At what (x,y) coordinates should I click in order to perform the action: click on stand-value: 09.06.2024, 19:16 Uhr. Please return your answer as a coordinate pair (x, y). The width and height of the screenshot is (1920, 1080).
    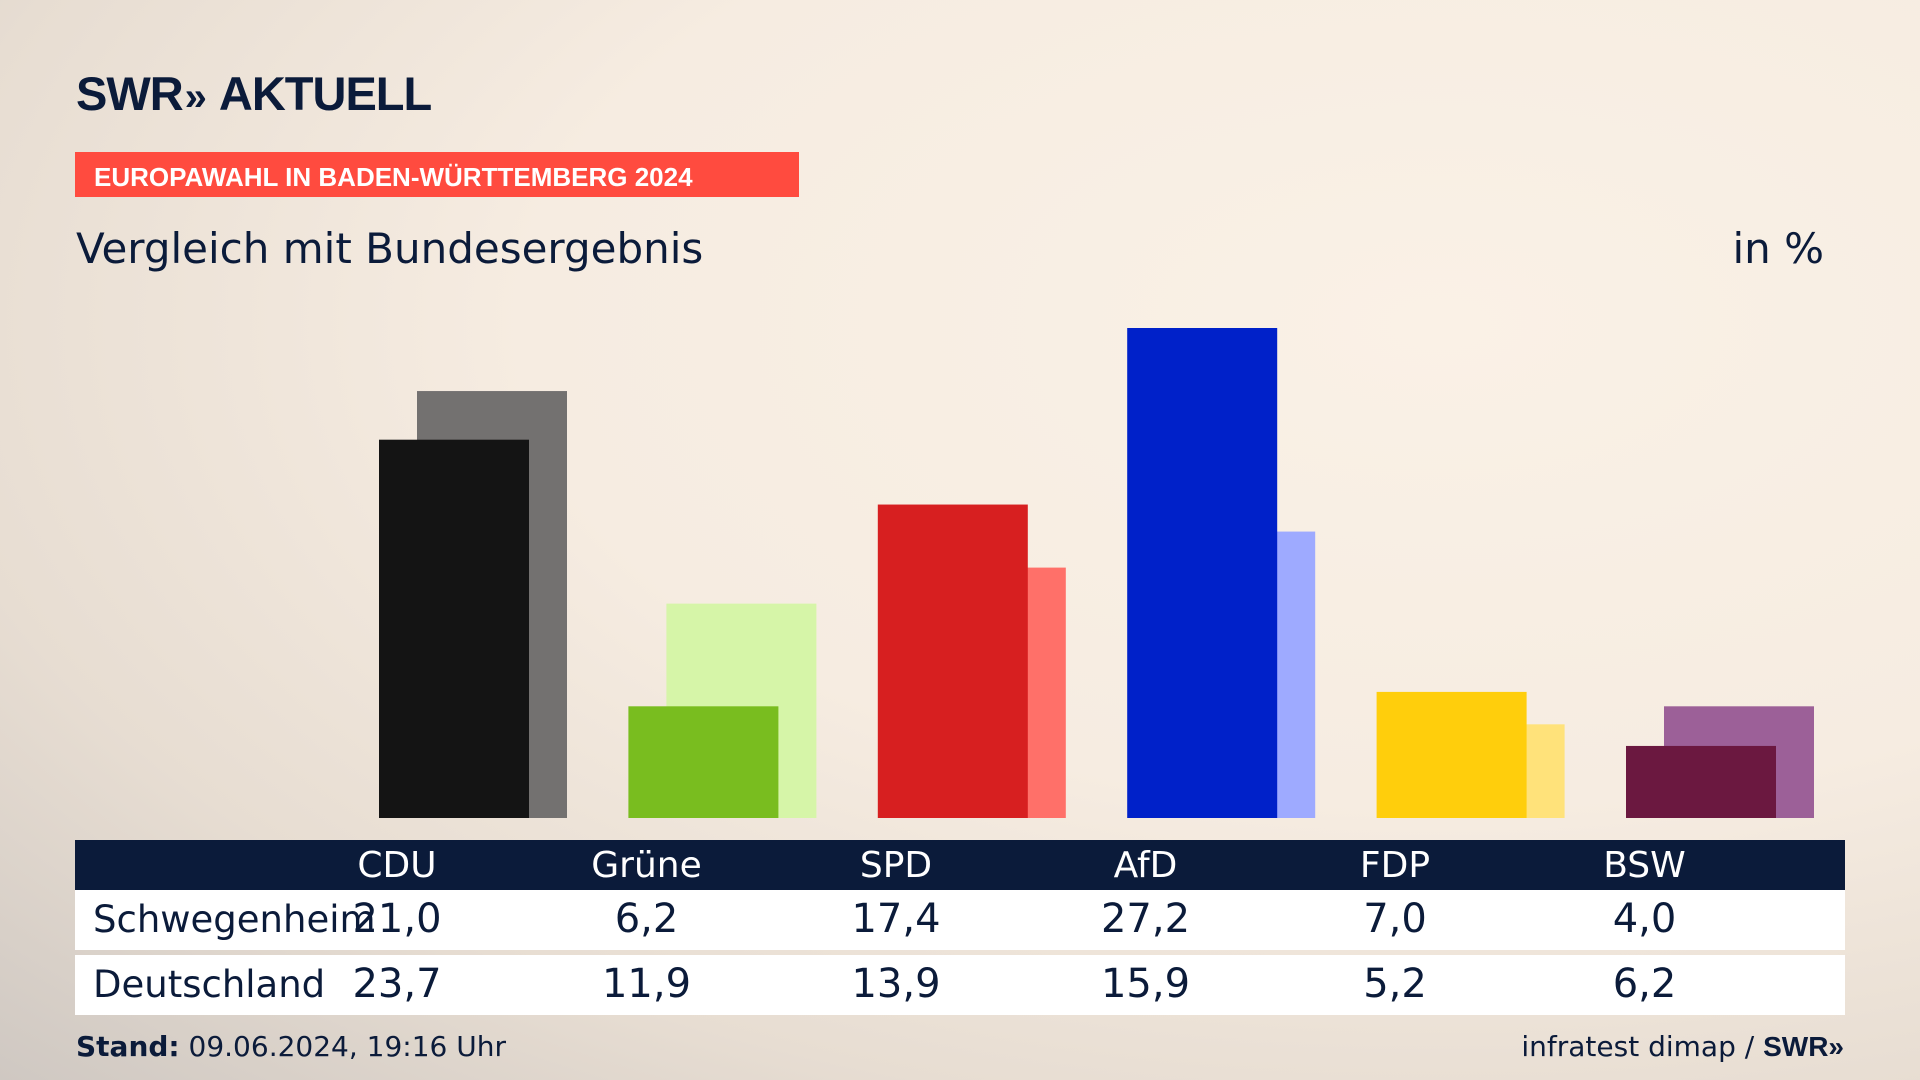
    Looking at the image, I should click on (347, 1046).